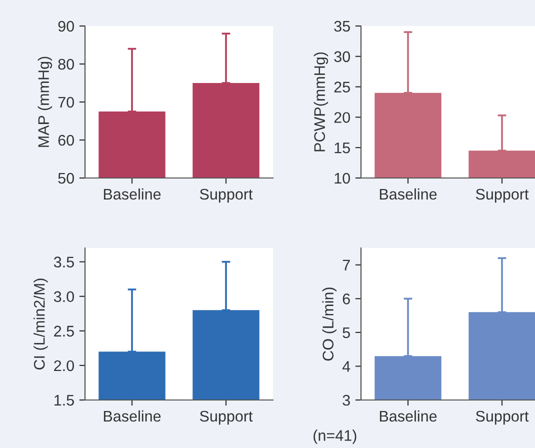  Describe the element at coordinates (64, 296) in the screenshot. I see `y-tick-label: 3.0` at that location.